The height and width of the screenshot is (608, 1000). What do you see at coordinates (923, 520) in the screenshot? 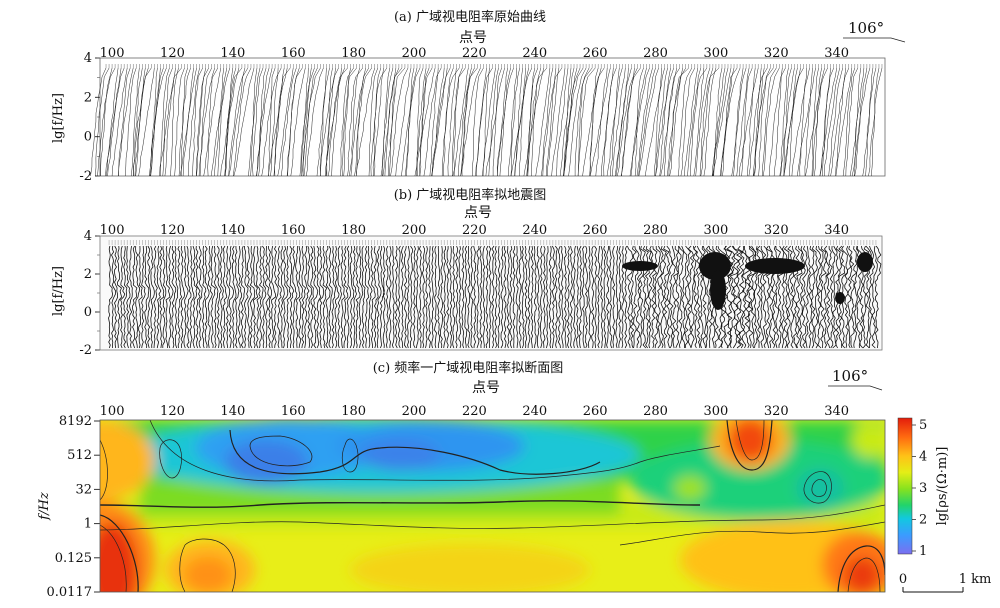
I see `colorbar-tick-label: 2` at bounding box center [923, 520].